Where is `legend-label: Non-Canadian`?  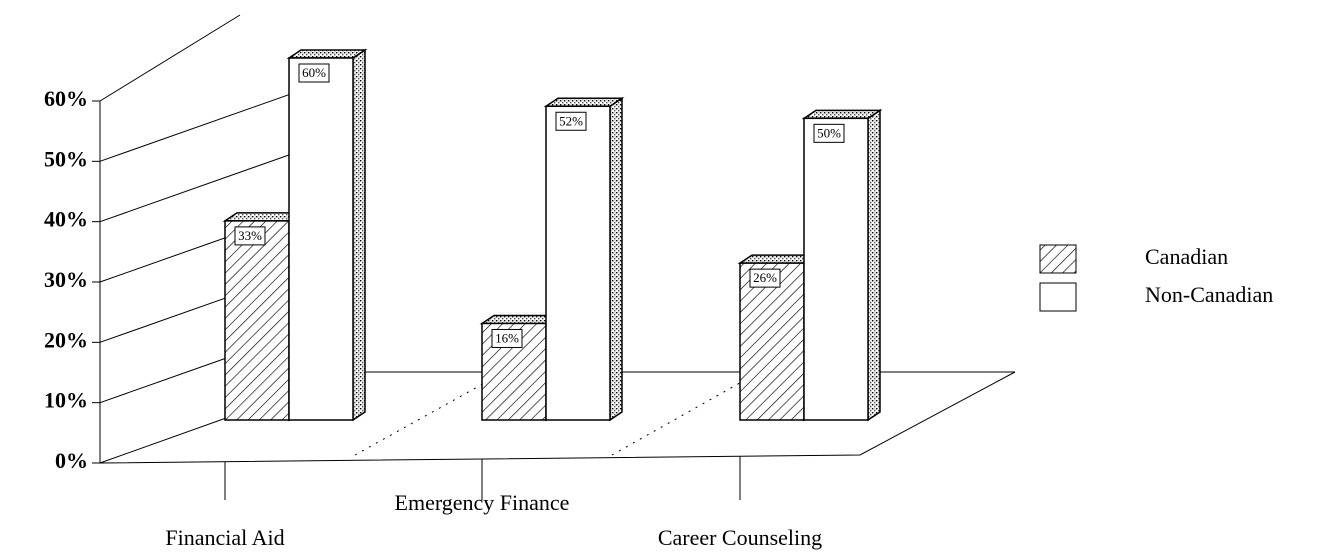 legend-label: Non-Canadian is located at coordinates (1209, 294).